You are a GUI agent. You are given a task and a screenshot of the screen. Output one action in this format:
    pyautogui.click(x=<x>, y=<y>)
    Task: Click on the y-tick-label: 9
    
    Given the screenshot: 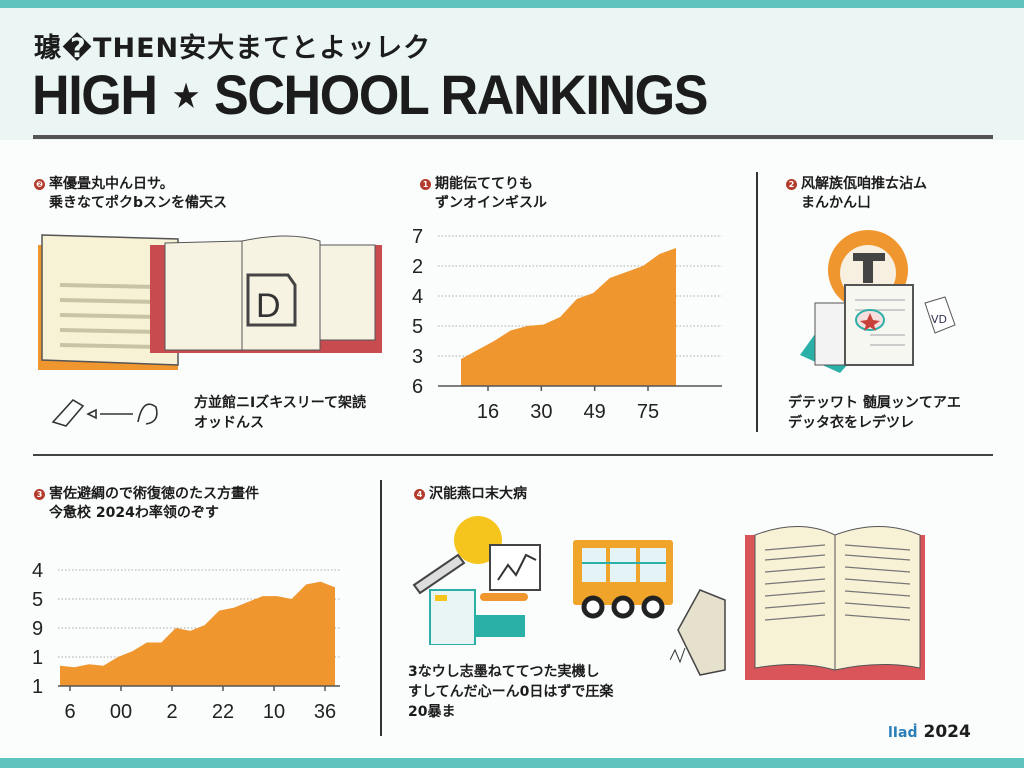 What is the action you would take?
    pyautogui.click(x=37, y=629)
    